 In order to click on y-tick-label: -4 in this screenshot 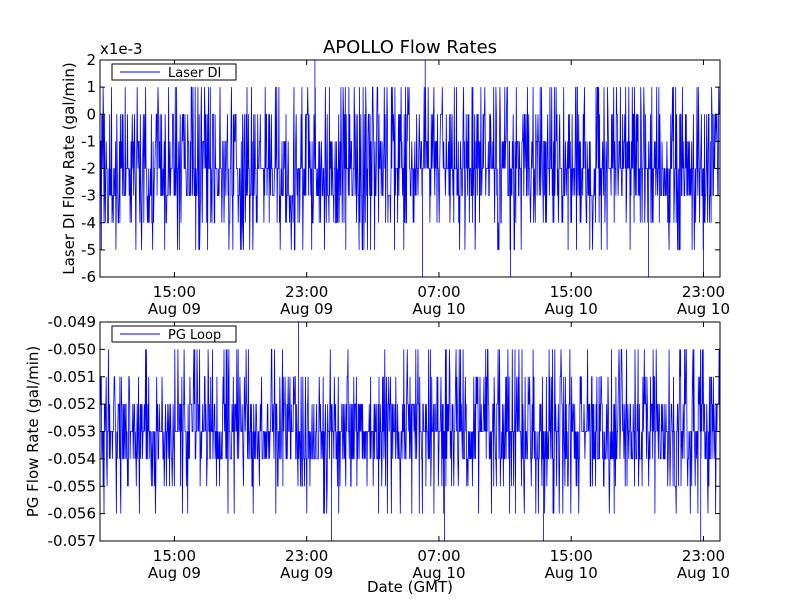, I will do `click(88, 223)`.